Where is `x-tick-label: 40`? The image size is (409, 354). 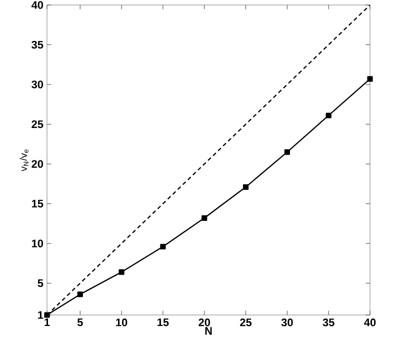 x-tick-label: 40 is located at coordinates (370, 322).